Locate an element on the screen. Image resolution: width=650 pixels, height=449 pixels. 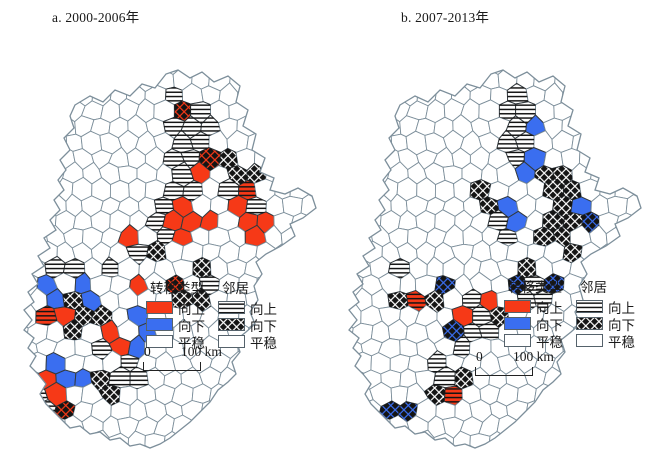
legend-transfer-column: 转移类型 向上 向下 平稳 is located at coordinates (533, 313).